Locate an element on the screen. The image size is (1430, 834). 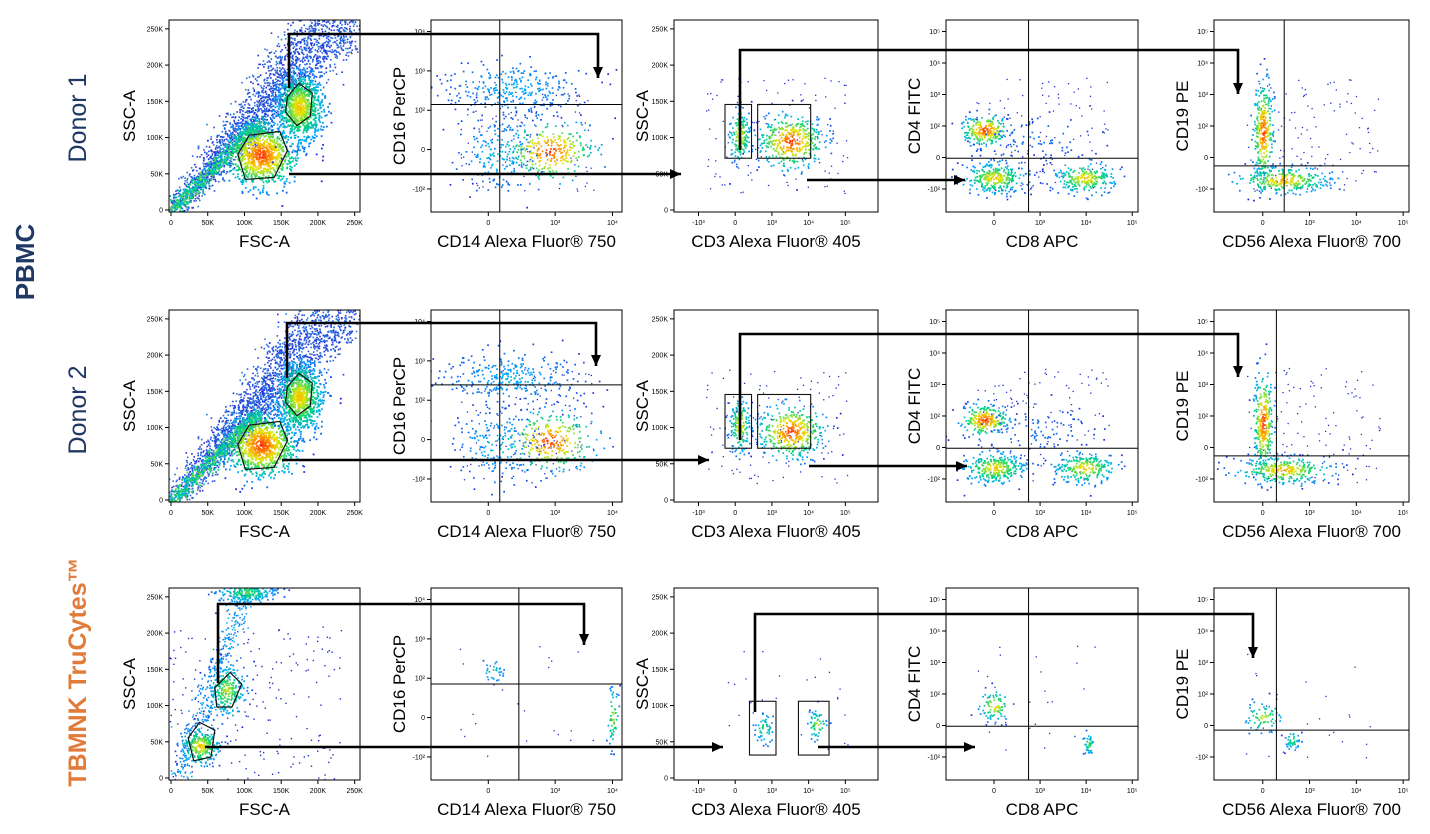
gate-monocyte is located at coordinates (298, 394).